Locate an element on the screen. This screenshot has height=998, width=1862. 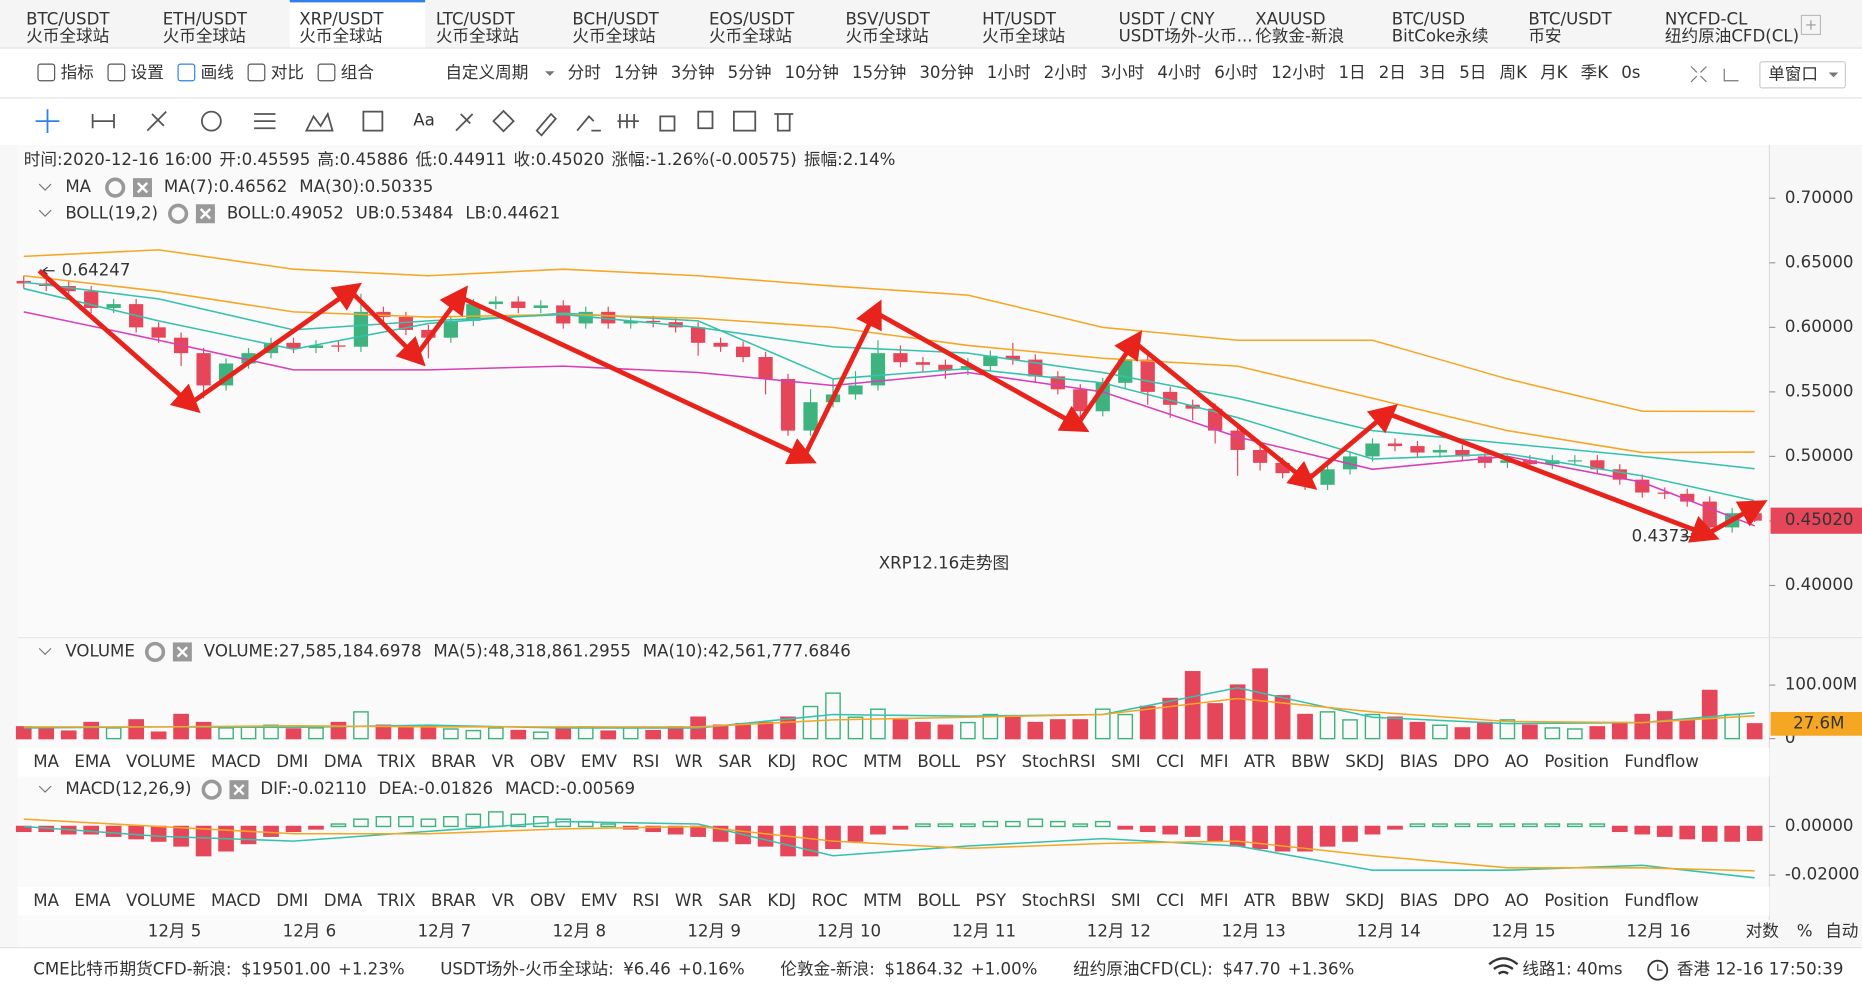
indicator-tab: EMV is located at coordinates (599, 900).